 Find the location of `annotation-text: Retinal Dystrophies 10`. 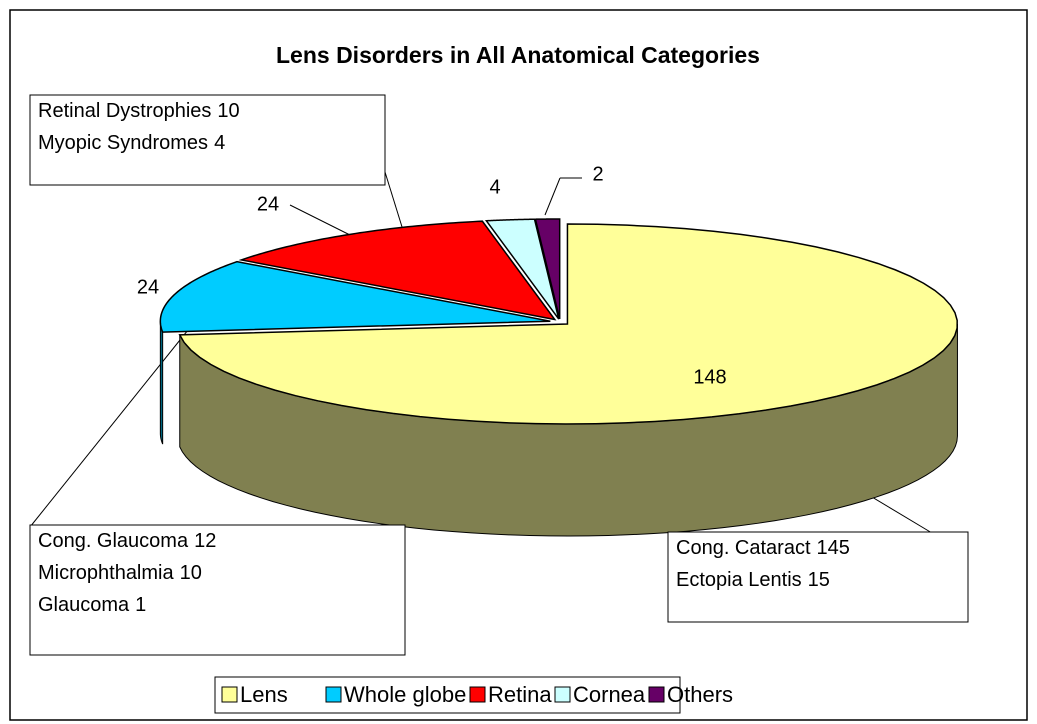

annotation-text: Retinal Dystrophies 10 is located at coordinates (139, 111).